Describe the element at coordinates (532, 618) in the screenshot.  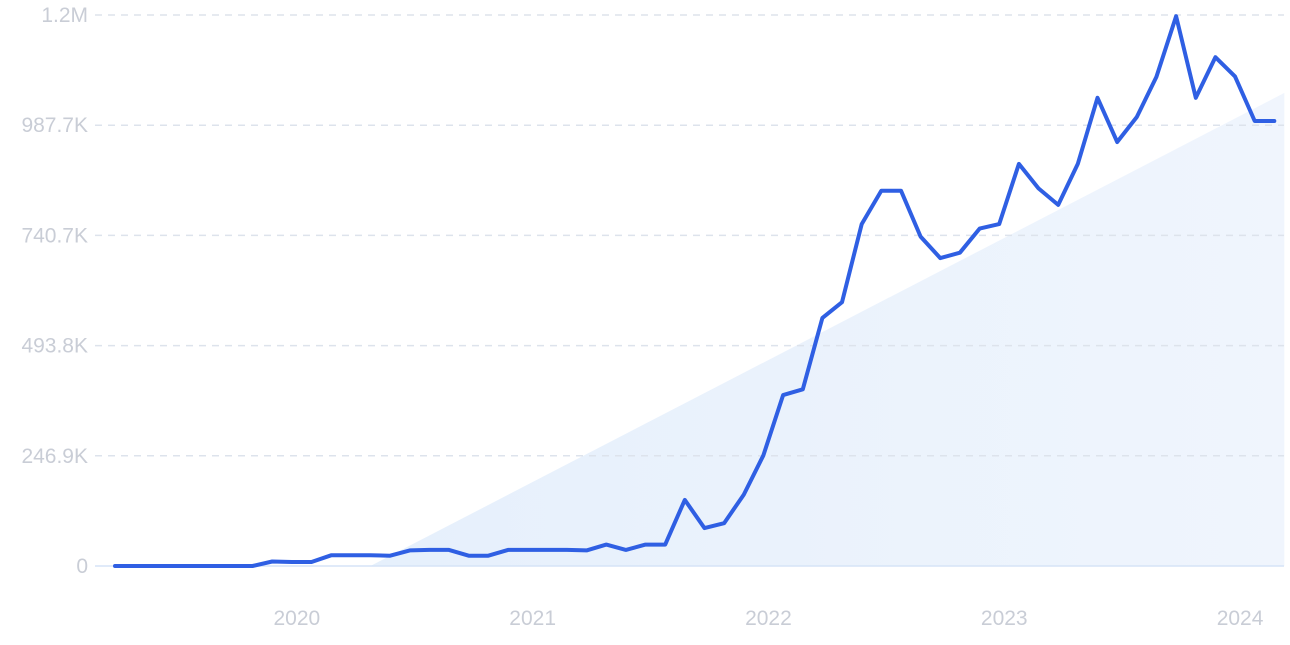
I see `x-tick-label: 2021` at that location.